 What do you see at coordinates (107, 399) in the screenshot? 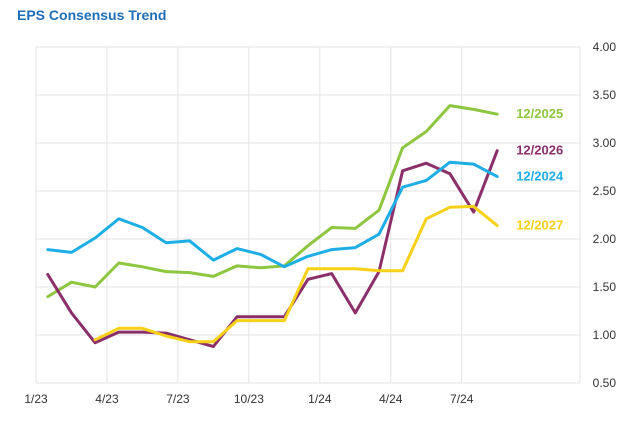
I see `x-tick-label: 4/23` at bounding box center [107, 399].